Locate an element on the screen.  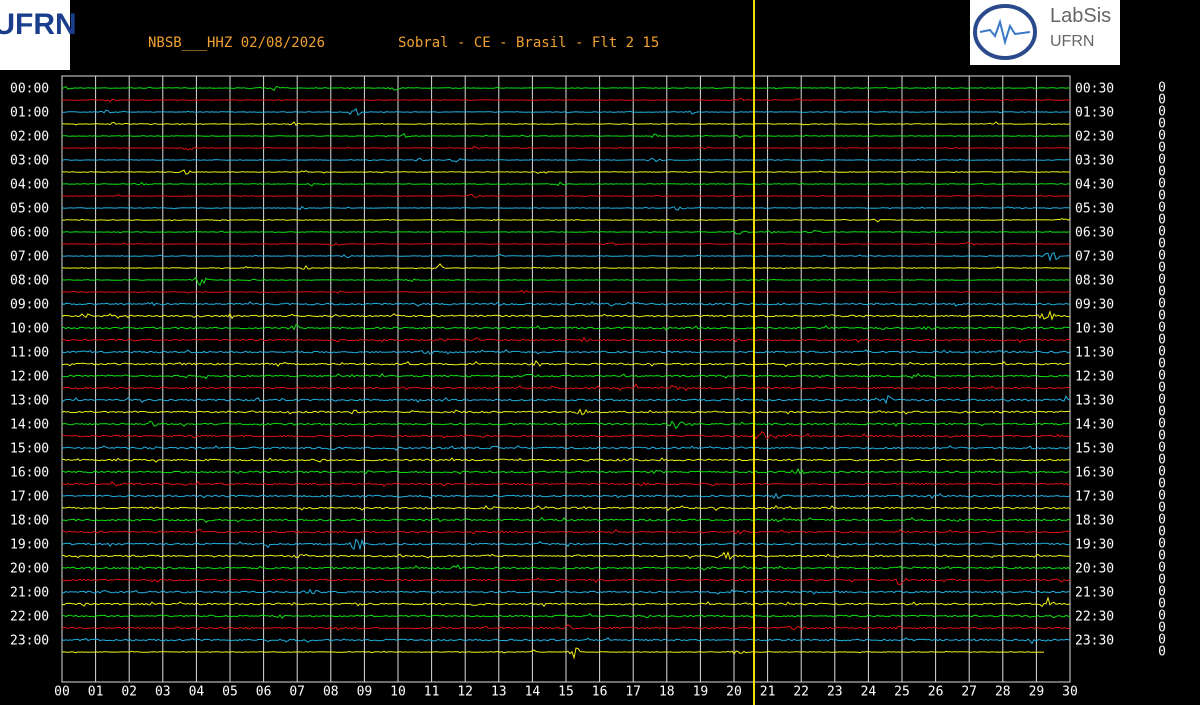
x-label: 03 is located at coordinates (163, 692).